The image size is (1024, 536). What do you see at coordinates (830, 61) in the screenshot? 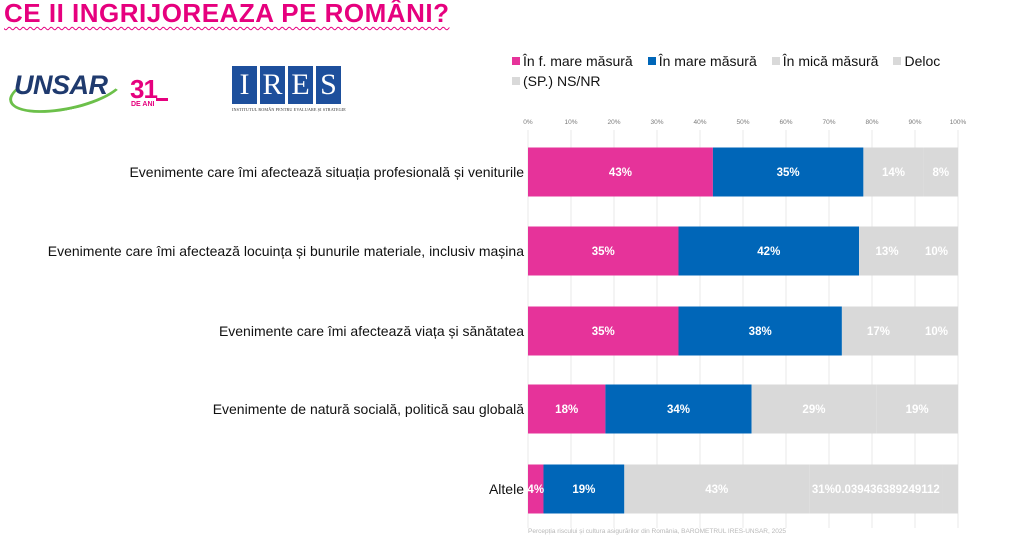
I see `legend-label: În mică măsură` at bounding box center [830, 61].